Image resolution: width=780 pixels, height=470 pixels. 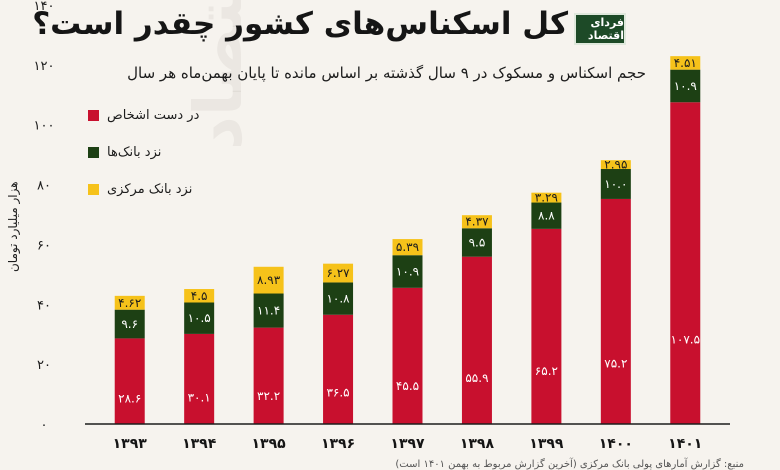 What do you see at coordinates (477, 444) in the screenshot?
I see `x-tick-label: ۱۳۹۸` at bounding box center [477, 444].